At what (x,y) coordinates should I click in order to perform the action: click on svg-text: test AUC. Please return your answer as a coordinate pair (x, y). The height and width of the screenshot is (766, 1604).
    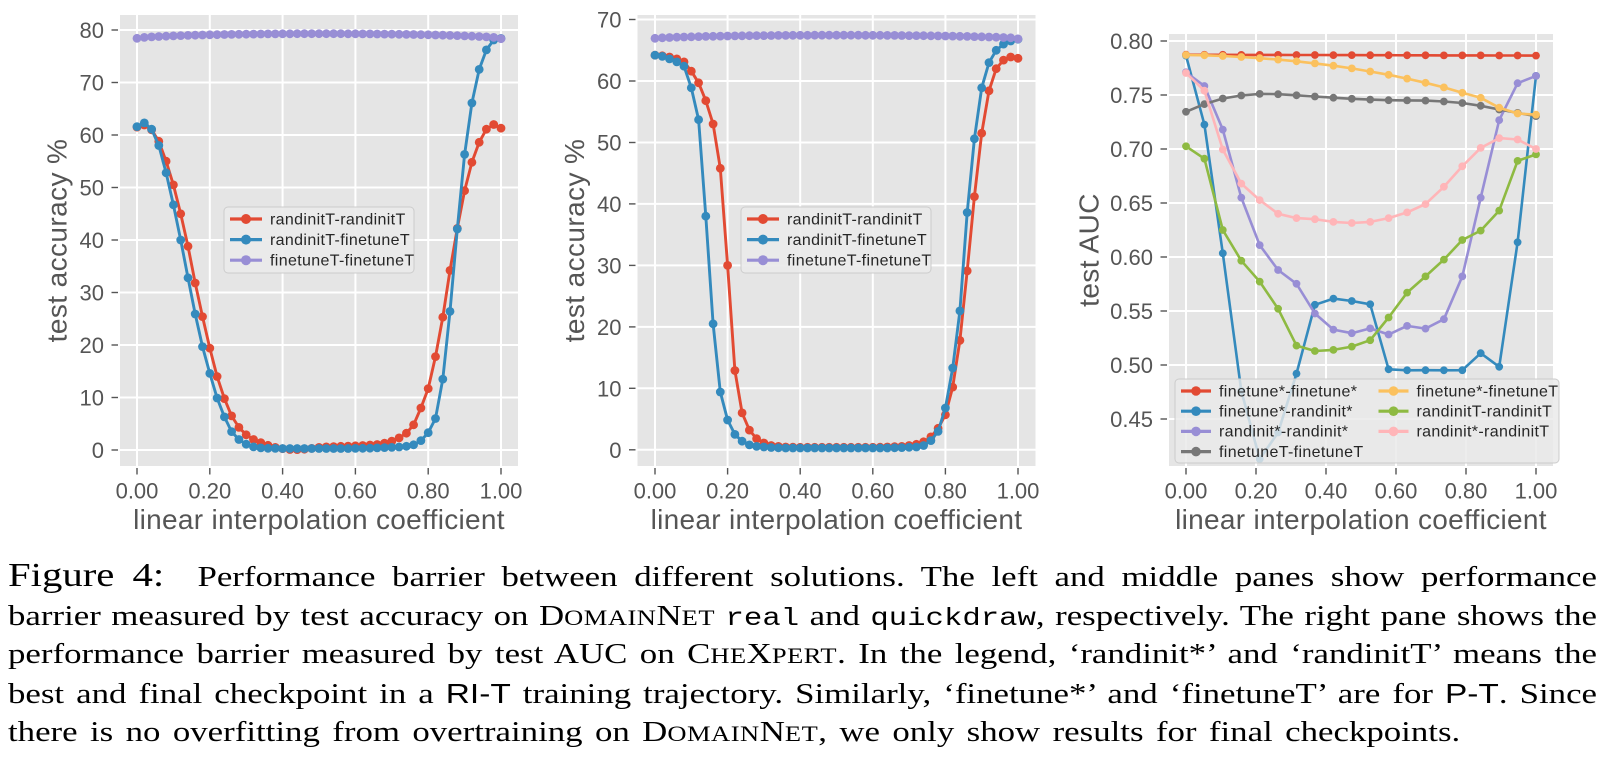
    Looking at the image, I should click on (1088, 250).